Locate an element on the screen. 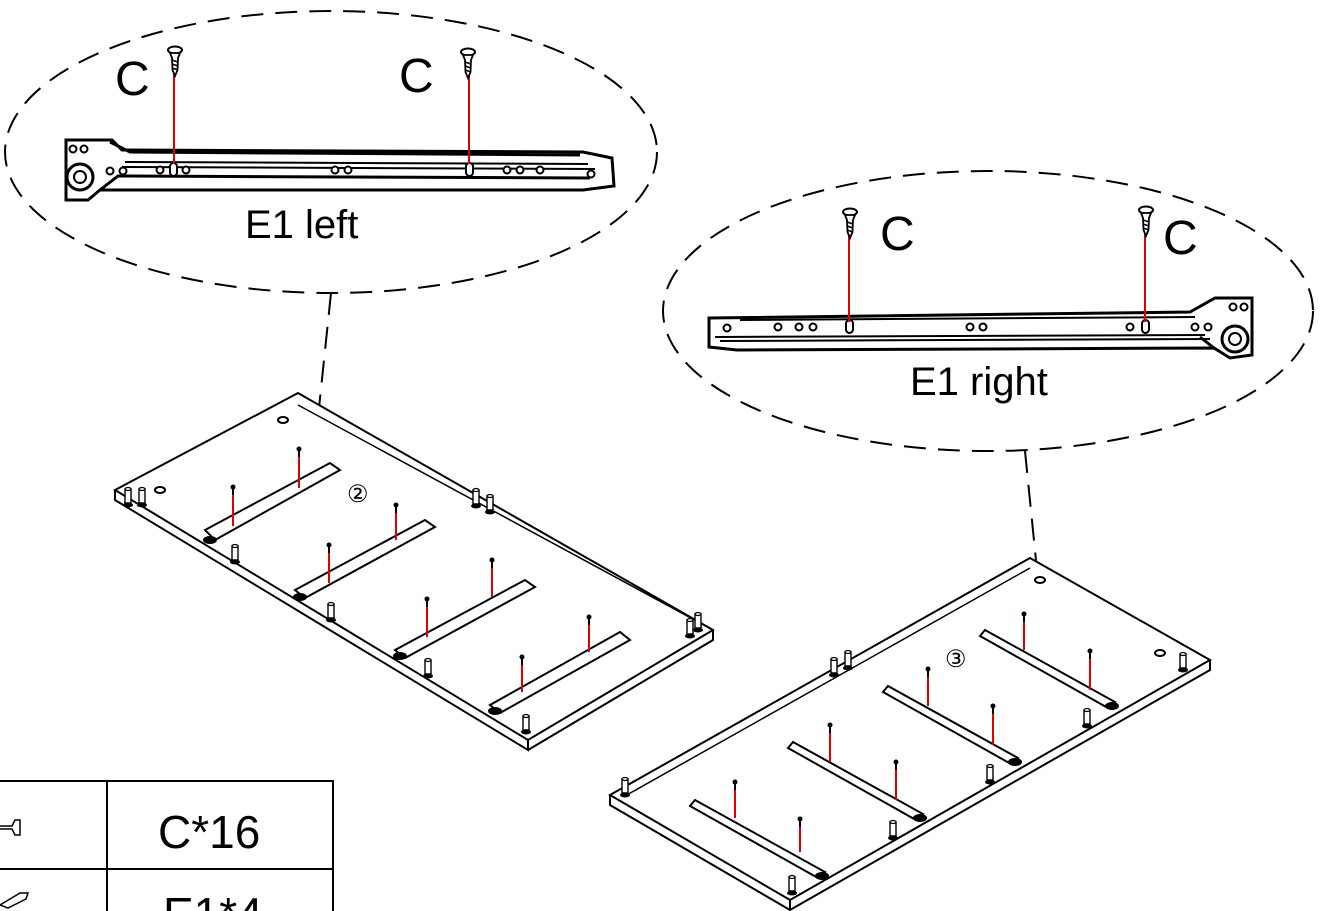 The width and height of the screenshot is (1326, 911). step-number-2: ② is located at coordinates (358, 494).